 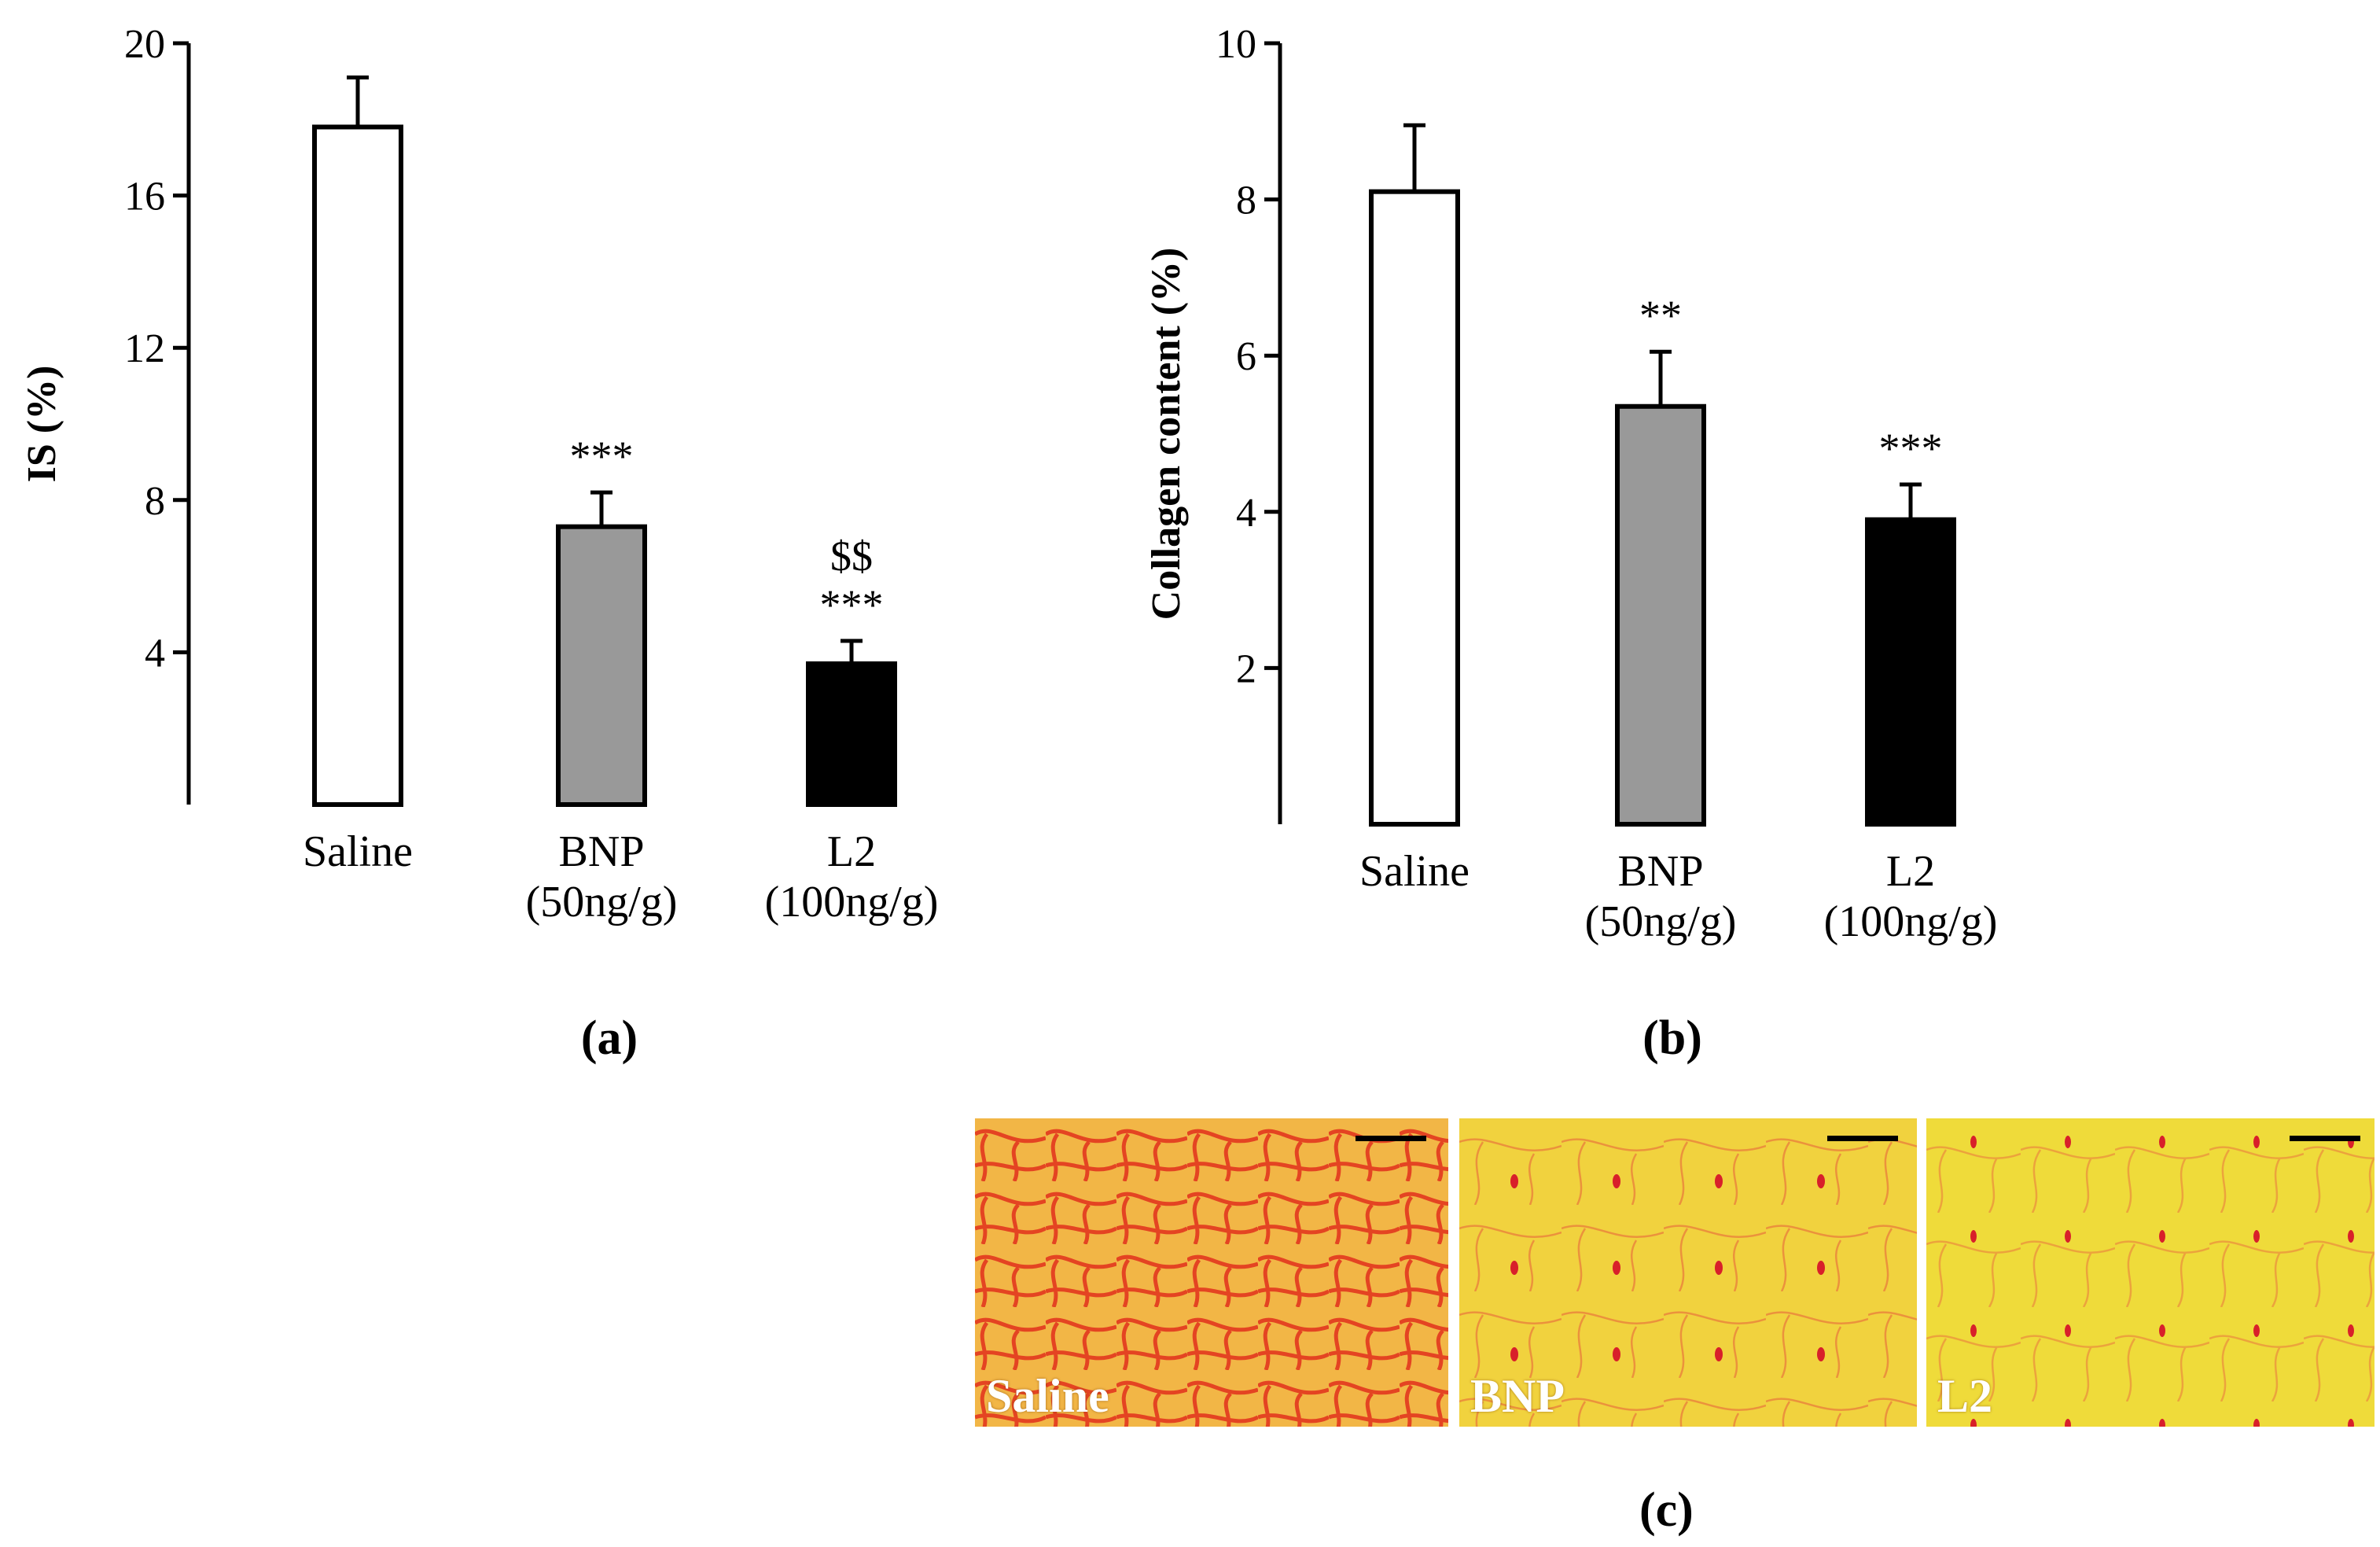 I want to click on micrograph-l2: L2, so click(x=2150, y=1272).